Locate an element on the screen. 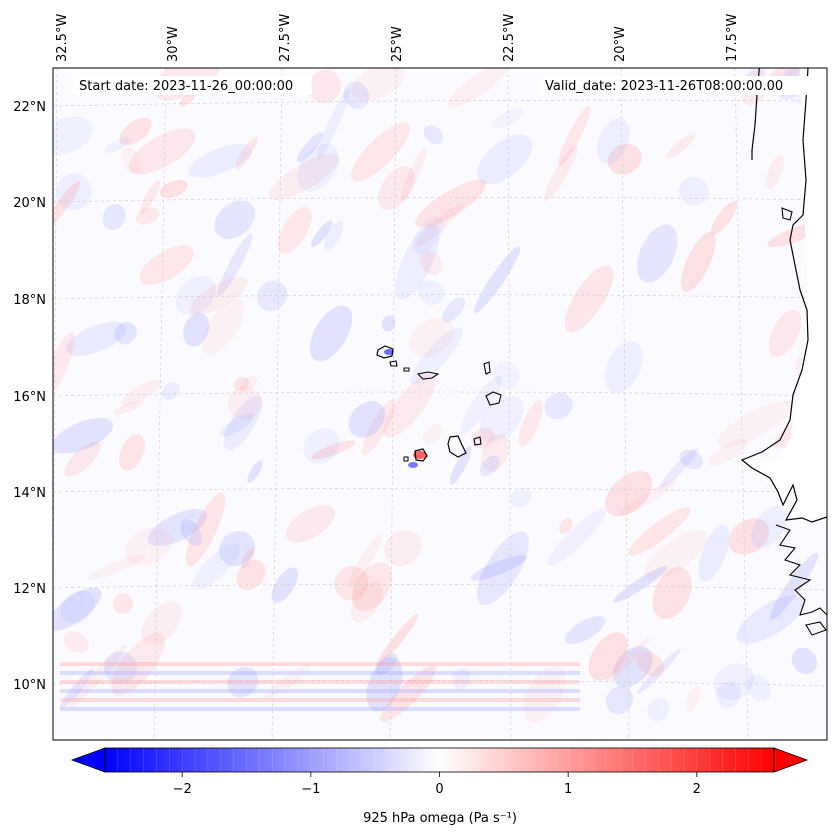 The height and width of the screenshot is (839, 837). start-date-label: Start date: 2023-11-26_00:00:00 is located at coordinates (186, 86).